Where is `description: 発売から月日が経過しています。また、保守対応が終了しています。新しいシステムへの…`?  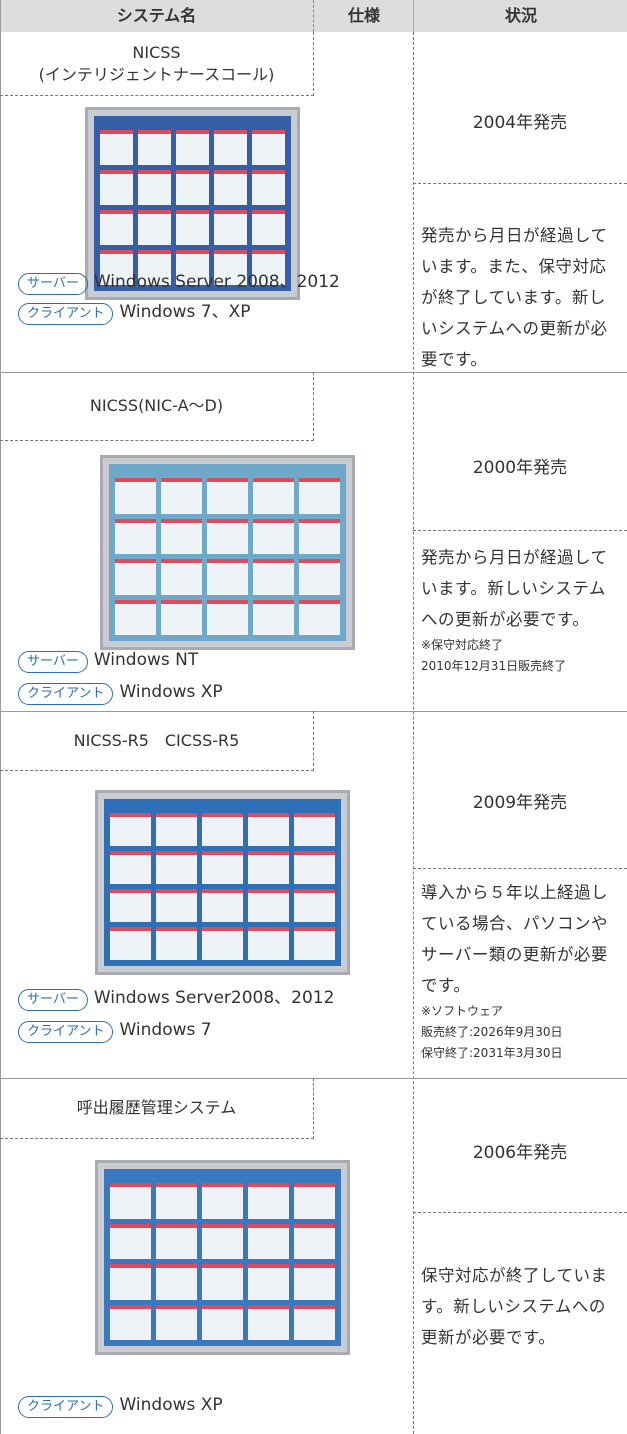
description: 発売から月日が経過しています。また、保守対応が終了しています。新しいシステムへの… is located at coordinates (514, 297).